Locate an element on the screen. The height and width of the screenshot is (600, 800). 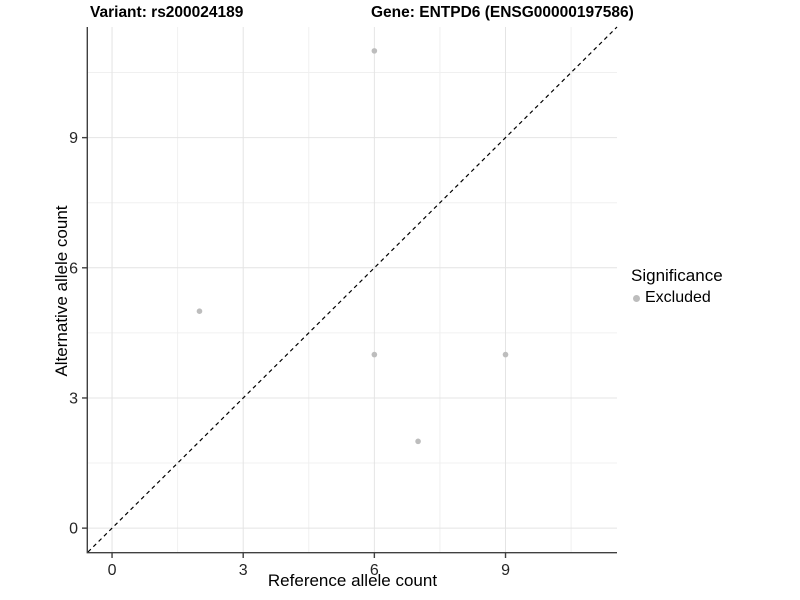
legend-item-label: Excluded is located at coordinates (678, 297).